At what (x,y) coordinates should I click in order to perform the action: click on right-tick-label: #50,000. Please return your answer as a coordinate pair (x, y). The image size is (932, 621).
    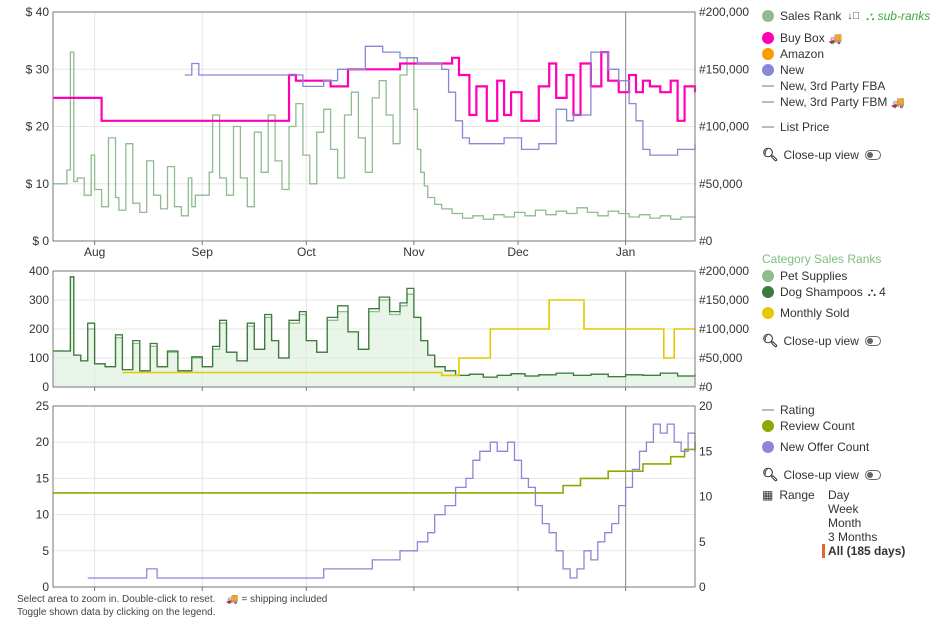
    Looking at the image, I should click on (721, 184).